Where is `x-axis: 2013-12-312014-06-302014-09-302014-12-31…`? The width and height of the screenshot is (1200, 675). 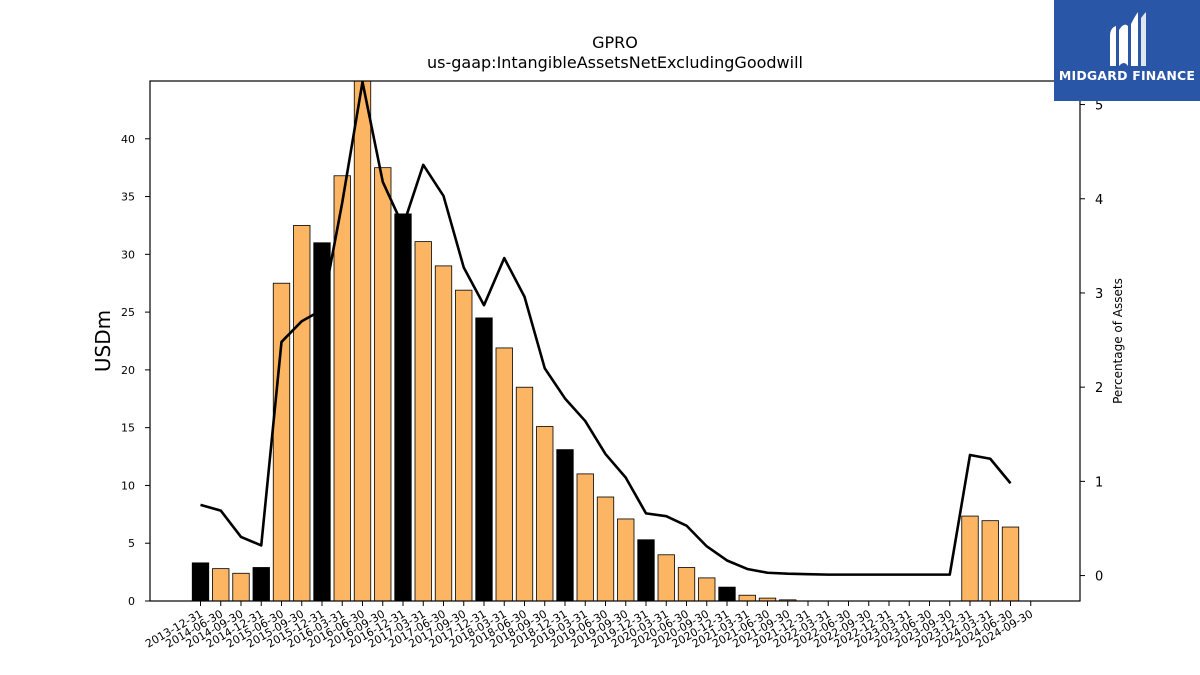 x-axis: 2013-12-312014-06-302014-09-302014-12-31… is located at coordinates (589, 626).